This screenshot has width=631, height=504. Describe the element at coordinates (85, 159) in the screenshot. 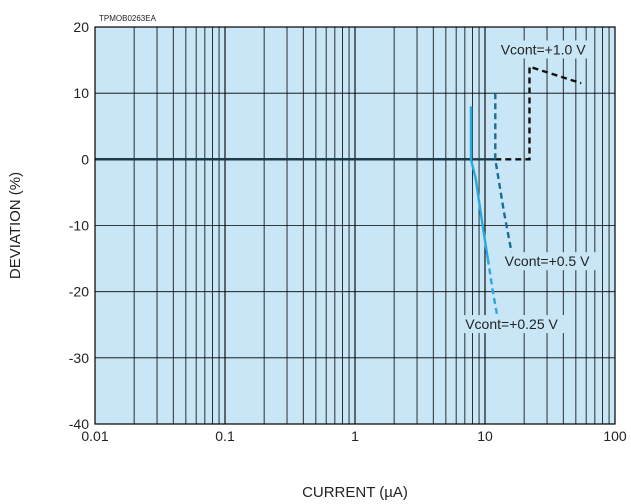

I see `y-tick-label: 0` at that location.